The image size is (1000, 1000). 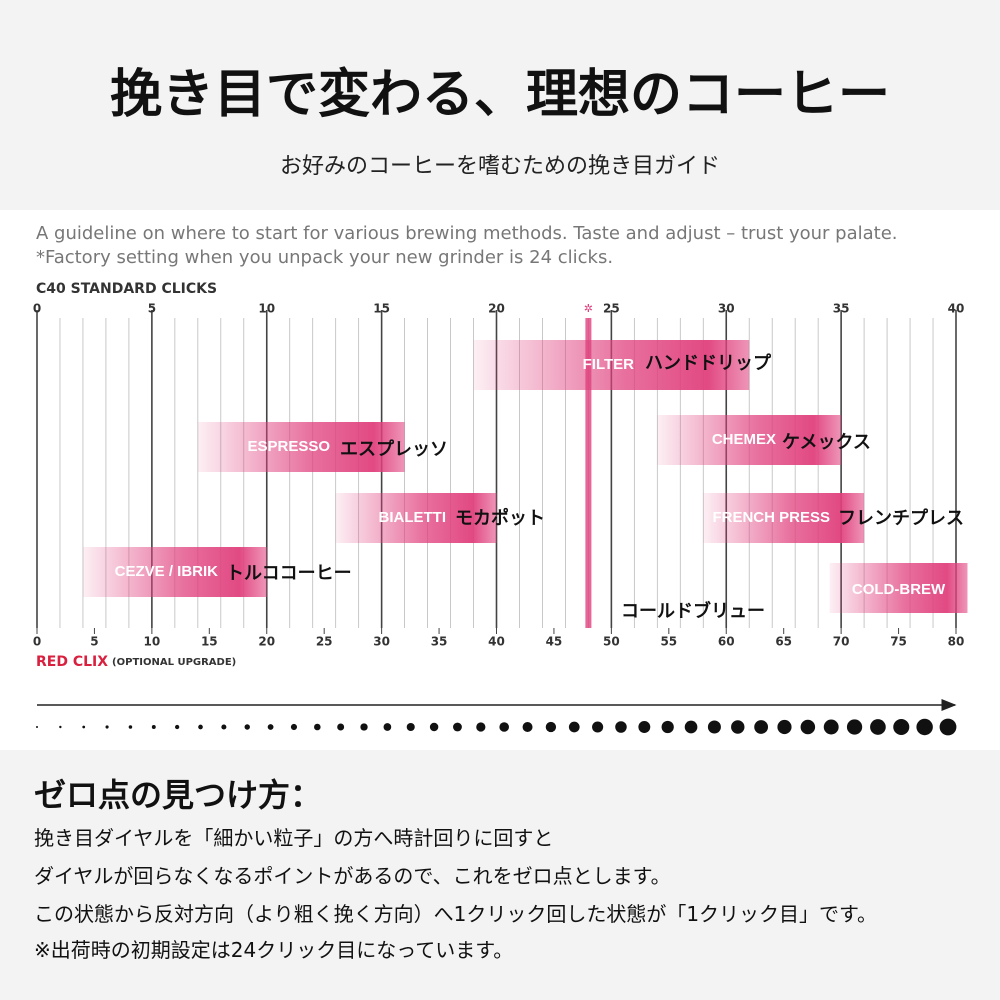 What do you see at coordinates (174, 662) in the screenshot?
I see `x2-axis-note: (OPTIONAL UPGRADE)` at bounding box center [174, 662].